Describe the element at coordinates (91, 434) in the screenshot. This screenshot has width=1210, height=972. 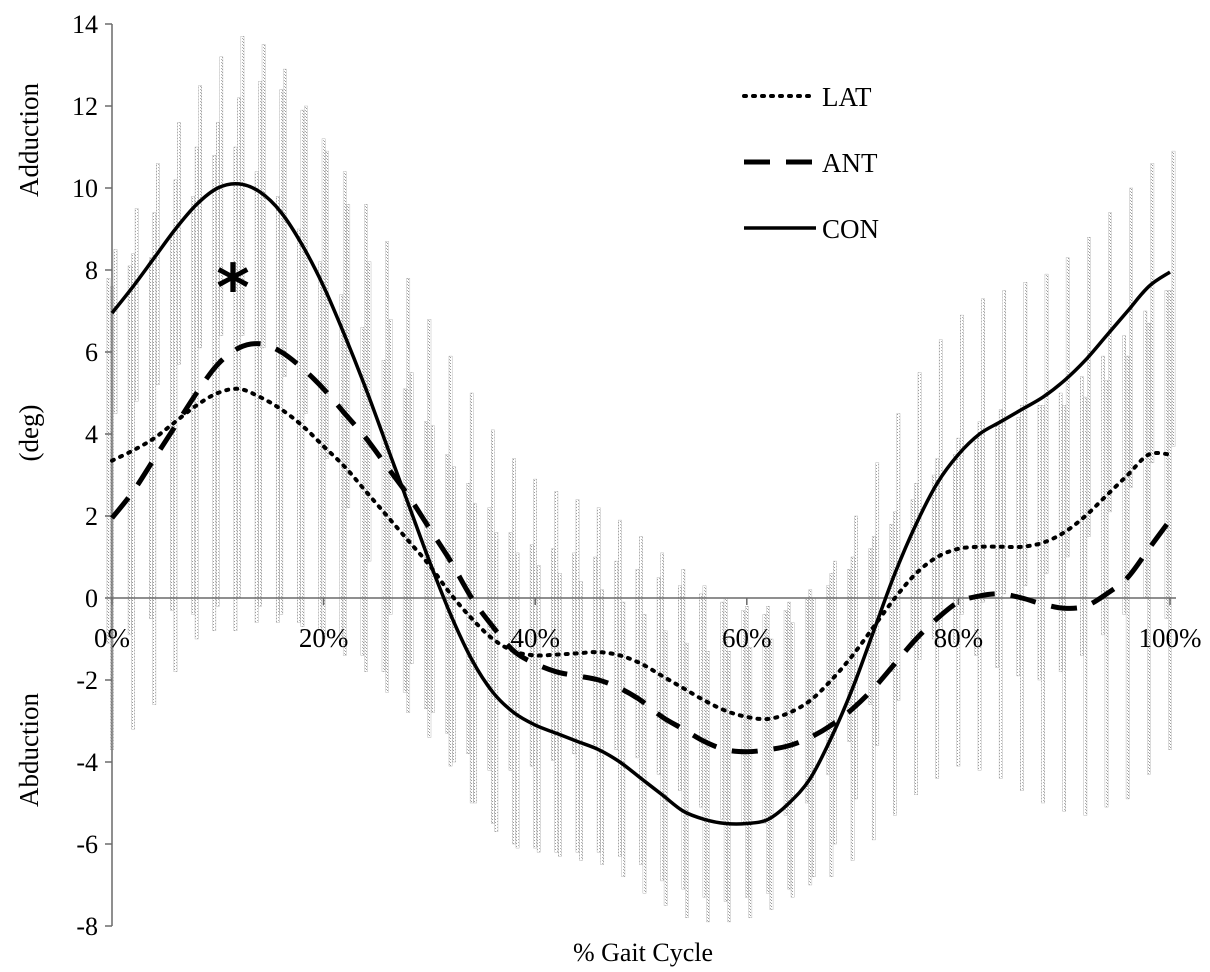
I see `y-tick-label-4: 4` at that location.